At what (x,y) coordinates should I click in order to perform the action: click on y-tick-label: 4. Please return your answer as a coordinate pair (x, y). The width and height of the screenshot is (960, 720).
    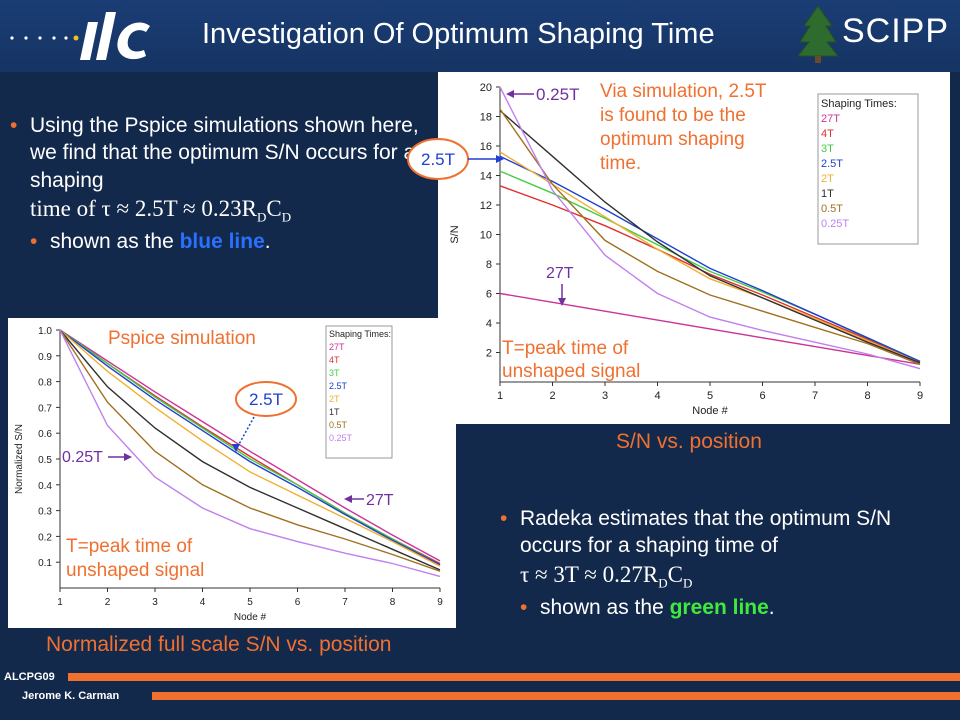
    Looking at the image, I should click on (489, 324).